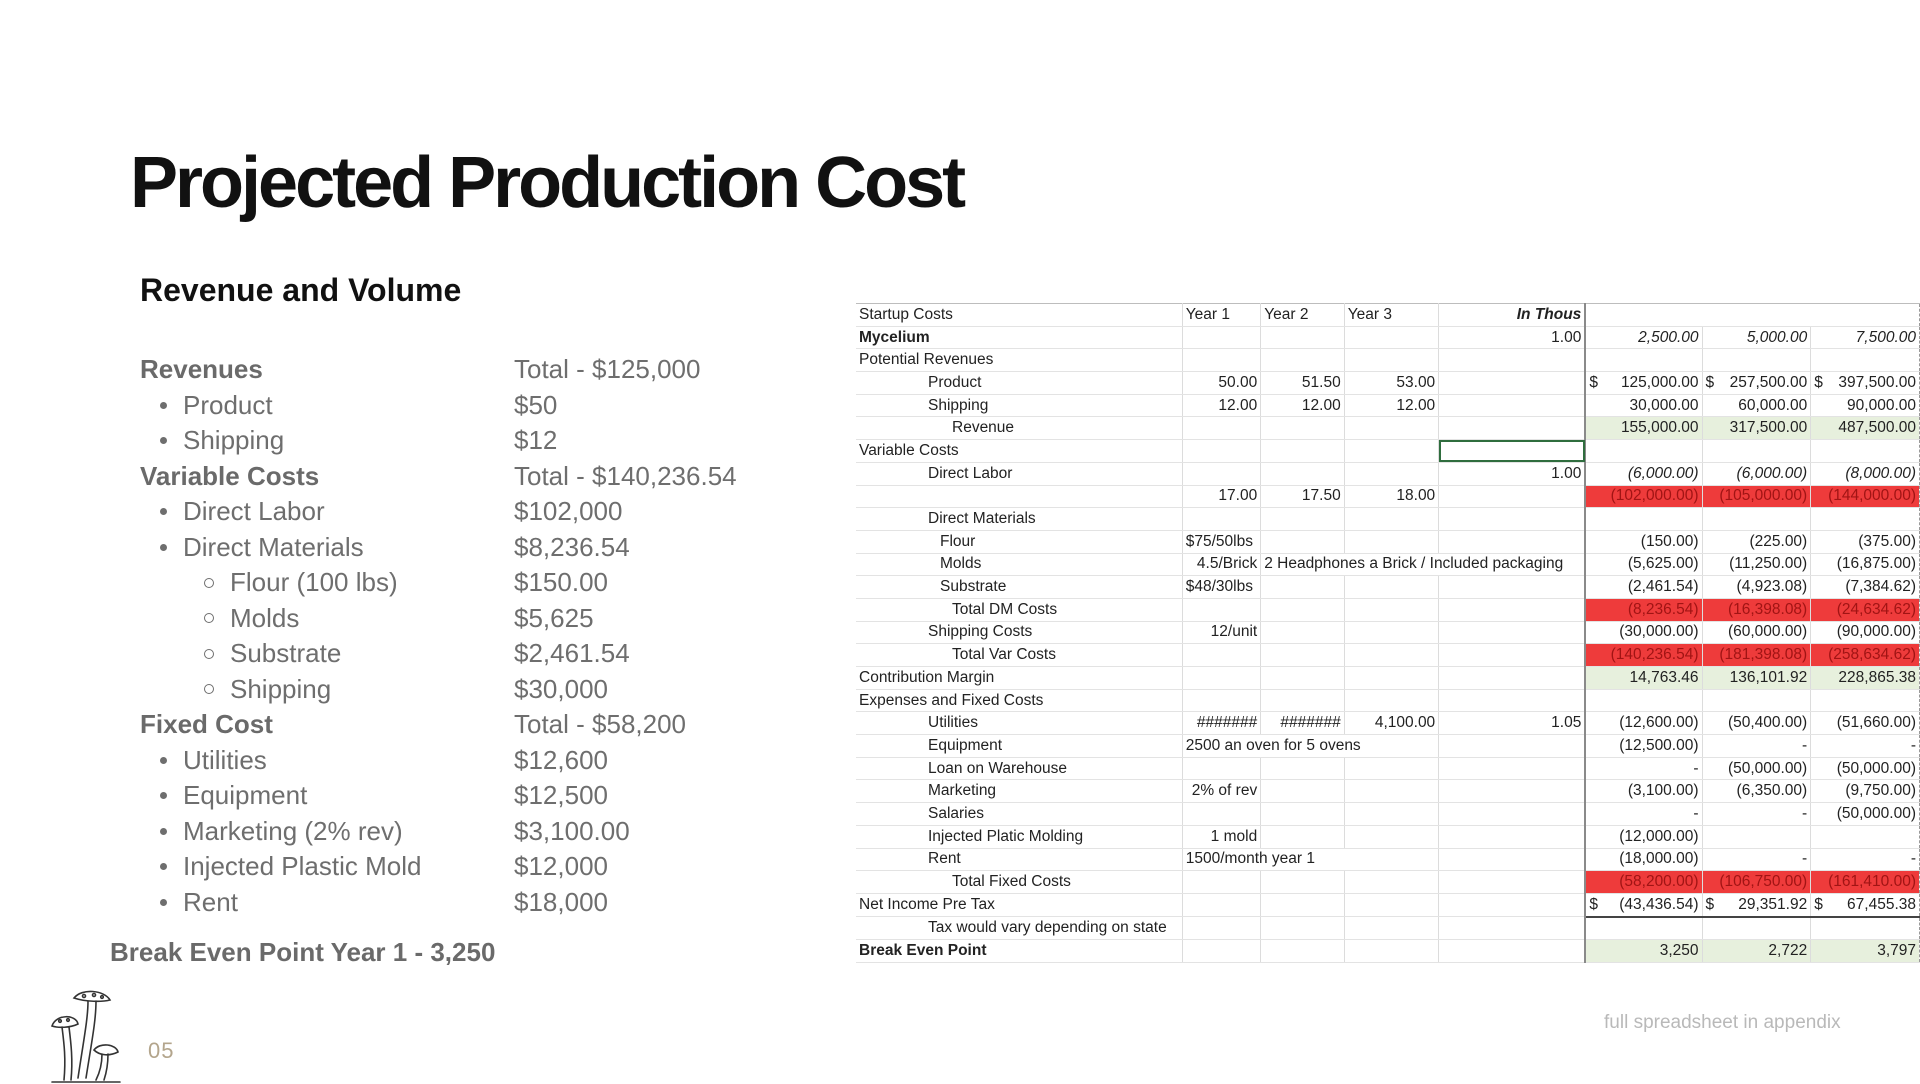  Describe the element at coordinates (1865, 542) in the screenshot. I see `table-cell: (375.00)` at that location.